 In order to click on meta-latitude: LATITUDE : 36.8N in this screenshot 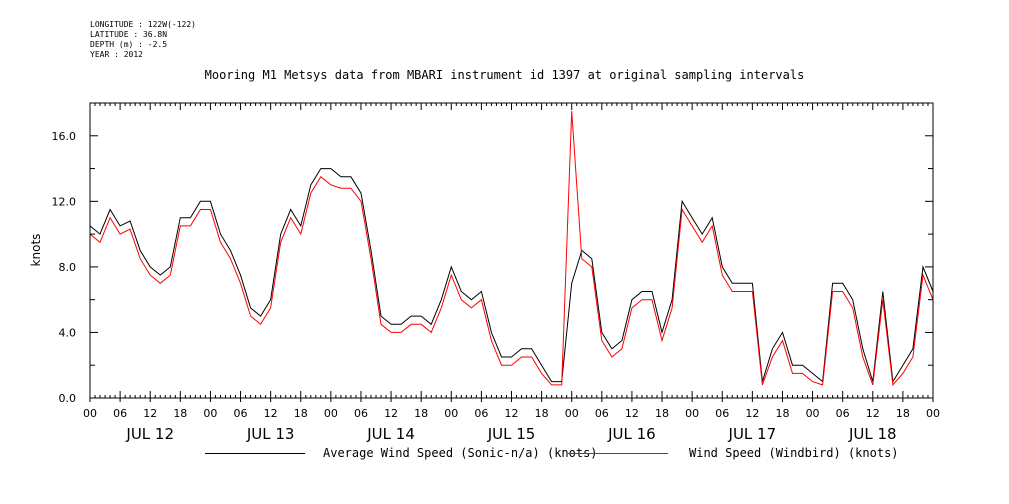, I will do `click(129, 34)`.